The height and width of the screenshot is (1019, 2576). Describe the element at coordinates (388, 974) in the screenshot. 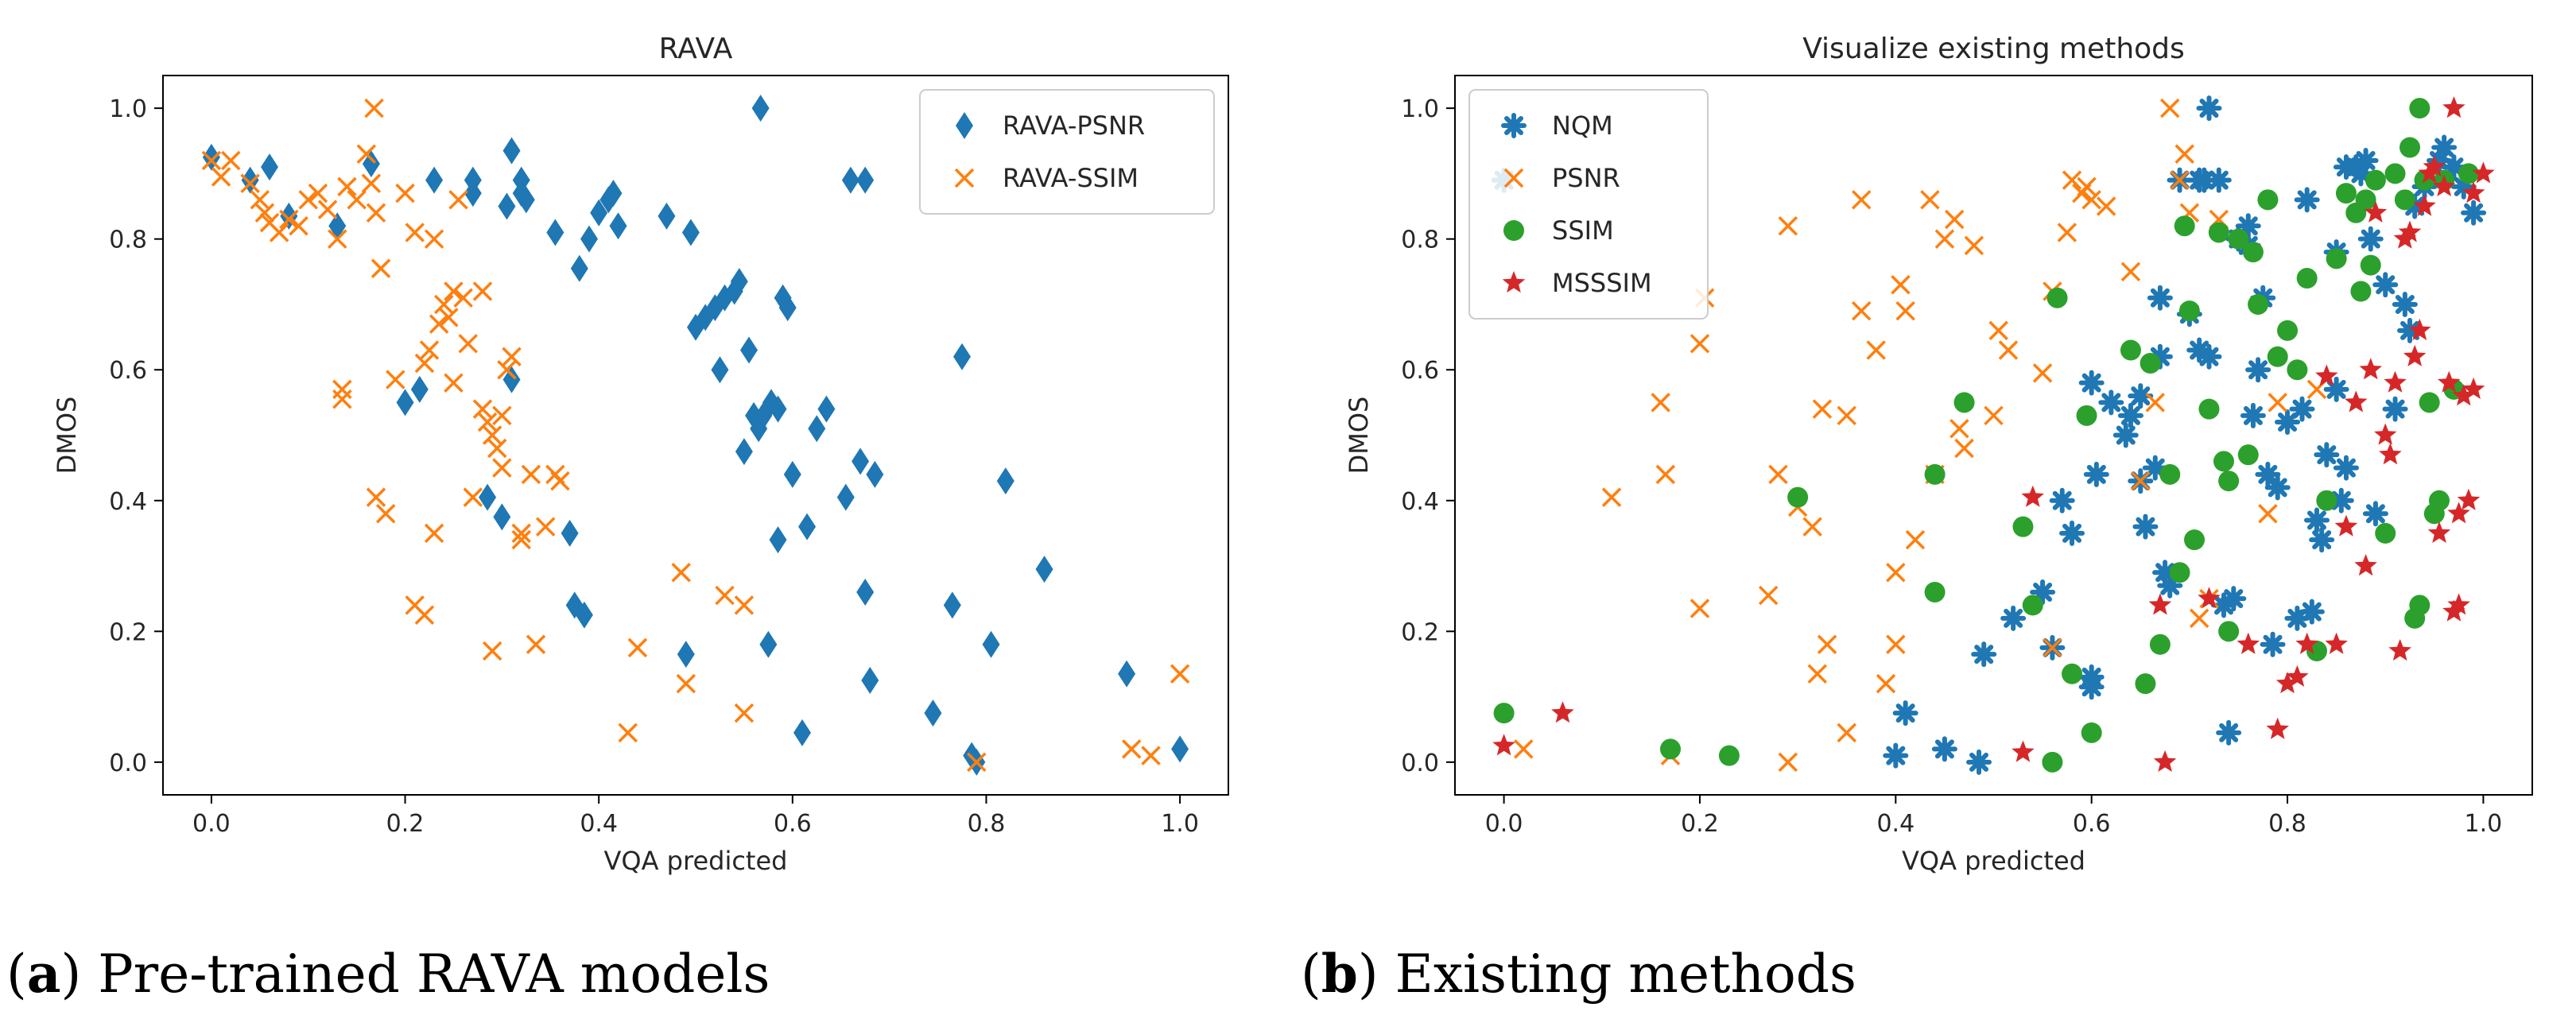

I see `figure-caption: (a) Pre-trained RAVA models` at that location.